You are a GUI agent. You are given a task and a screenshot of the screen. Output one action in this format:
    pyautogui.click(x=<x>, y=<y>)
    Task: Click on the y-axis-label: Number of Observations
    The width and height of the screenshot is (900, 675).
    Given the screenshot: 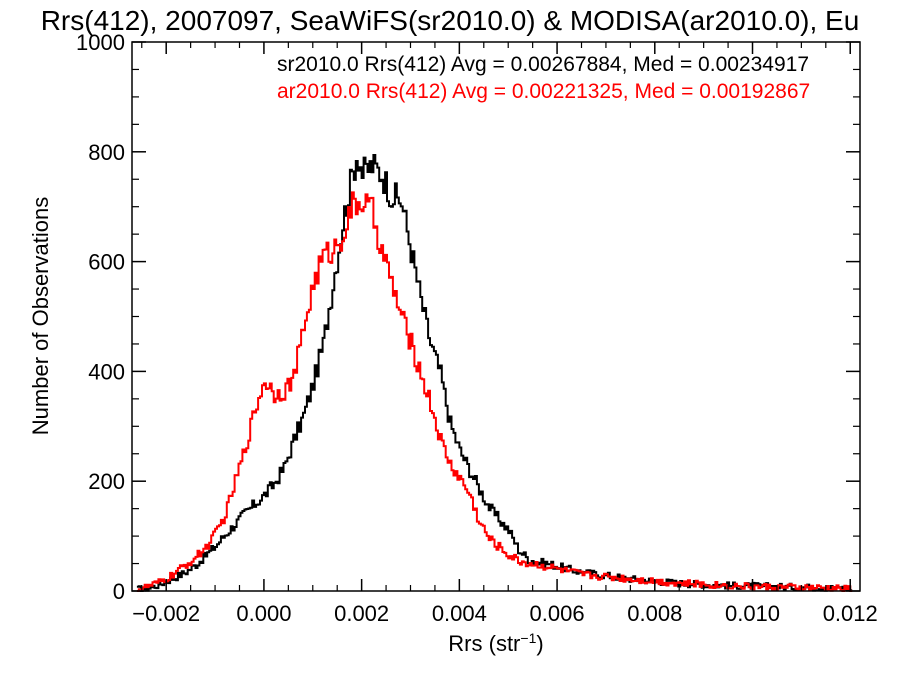 What is the action you would take?
    pyautogui.click(x=40, y=316)
    